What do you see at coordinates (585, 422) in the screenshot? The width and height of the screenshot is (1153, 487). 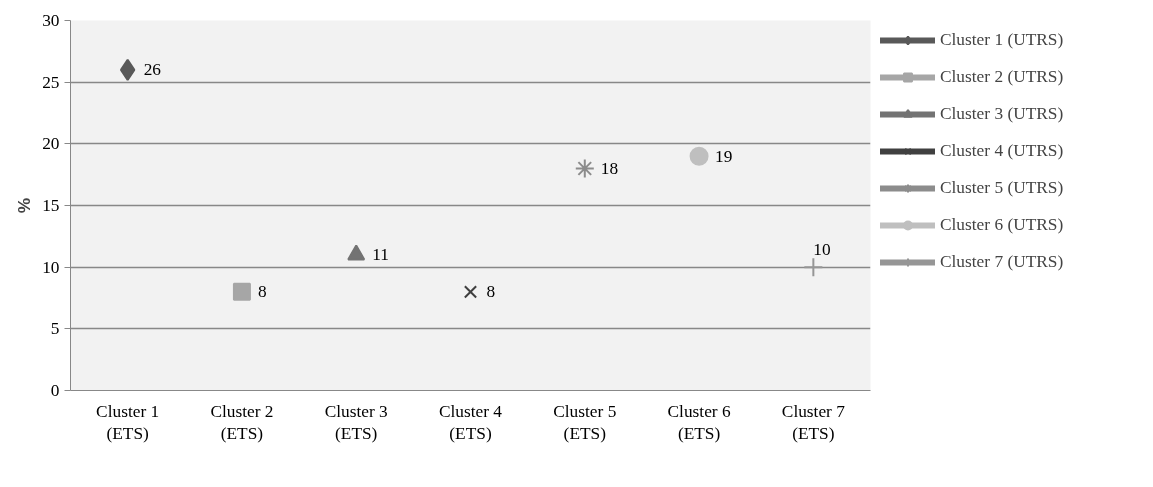 I see `x-tick-label: Cluster 5 (ETS)` at bounding box center [585, 422].